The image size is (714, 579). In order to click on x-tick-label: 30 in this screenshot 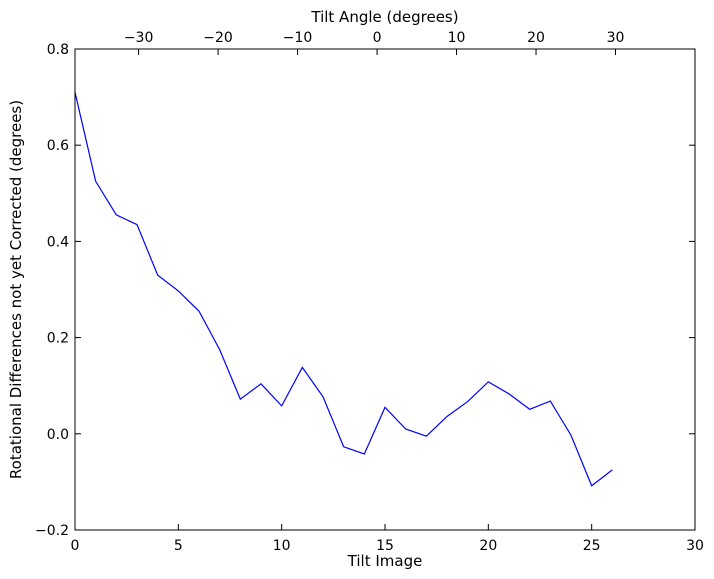, I will do `click(695, 546)`.